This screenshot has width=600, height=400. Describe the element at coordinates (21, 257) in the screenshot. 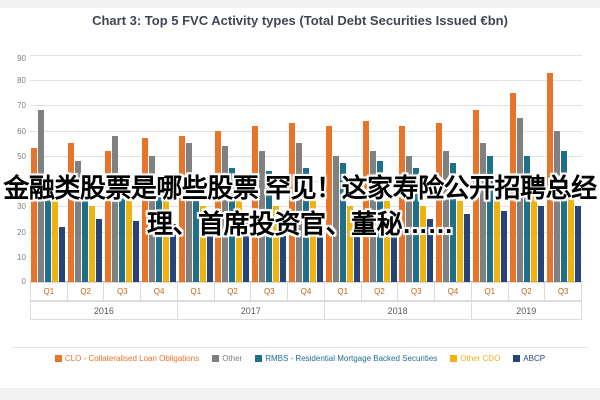

I see `y-tick-label: 10` at that location.